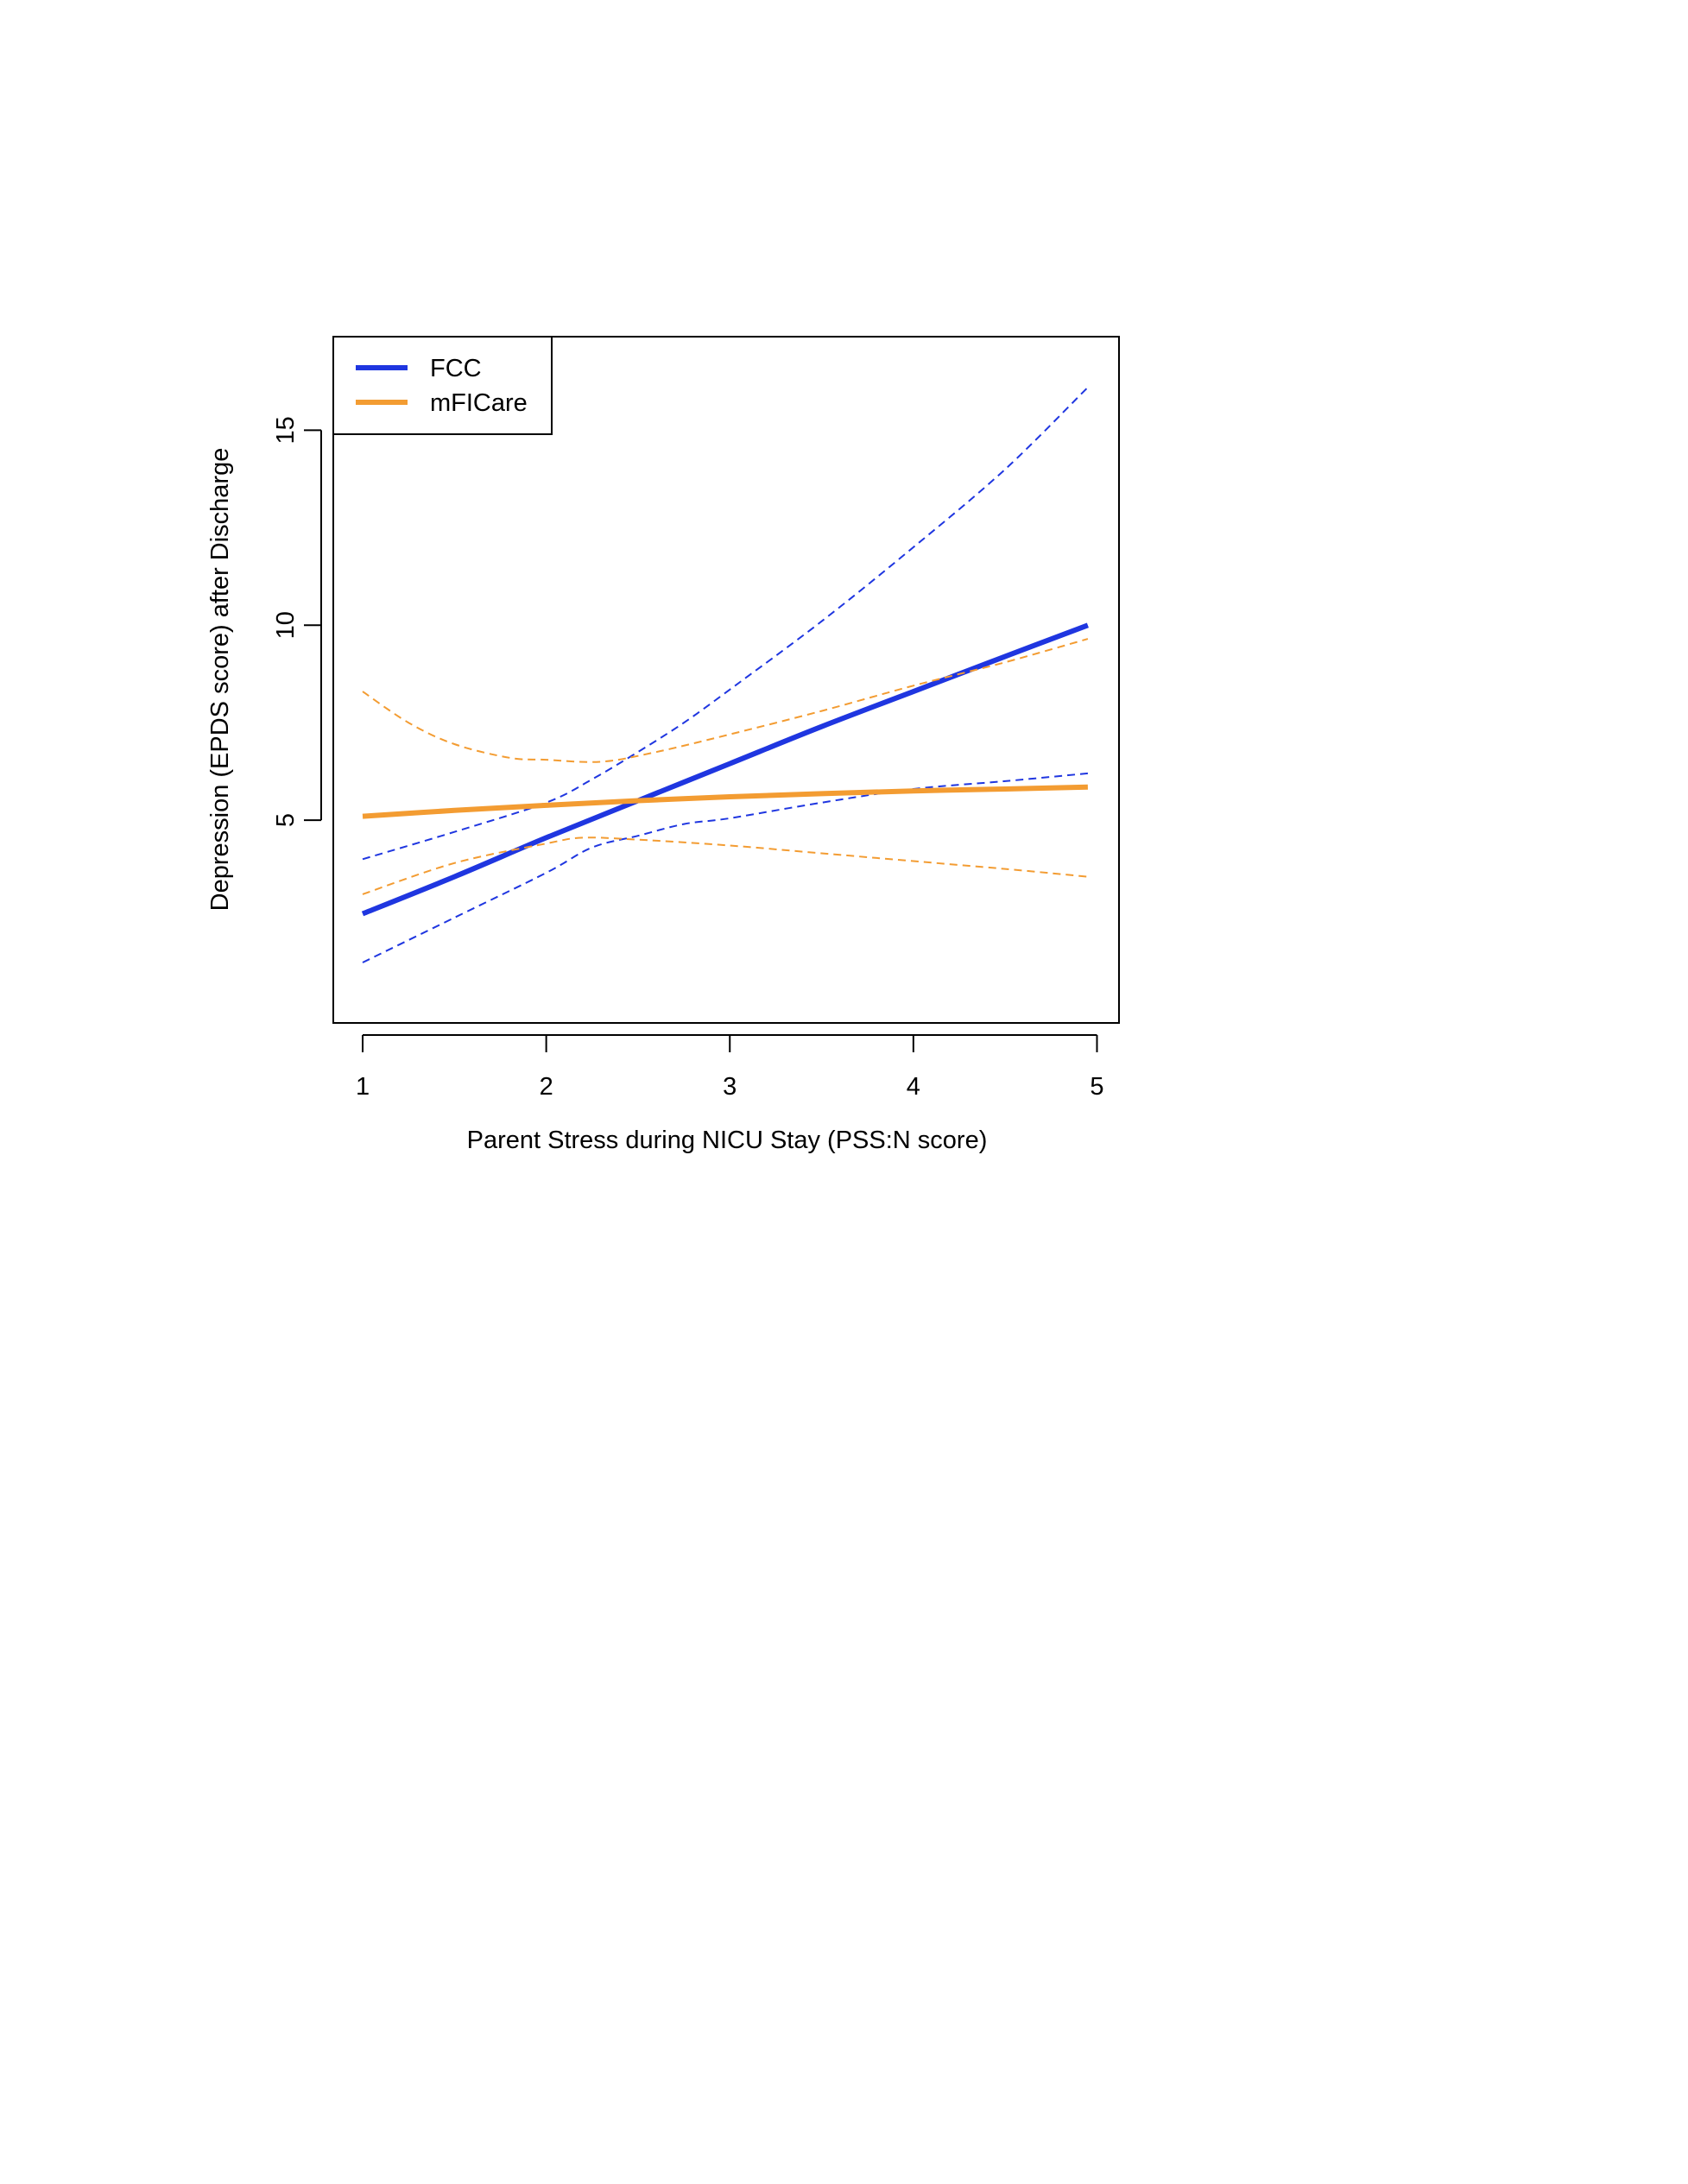  I want to click on x-tick-label: 1, so click(363, 1087).